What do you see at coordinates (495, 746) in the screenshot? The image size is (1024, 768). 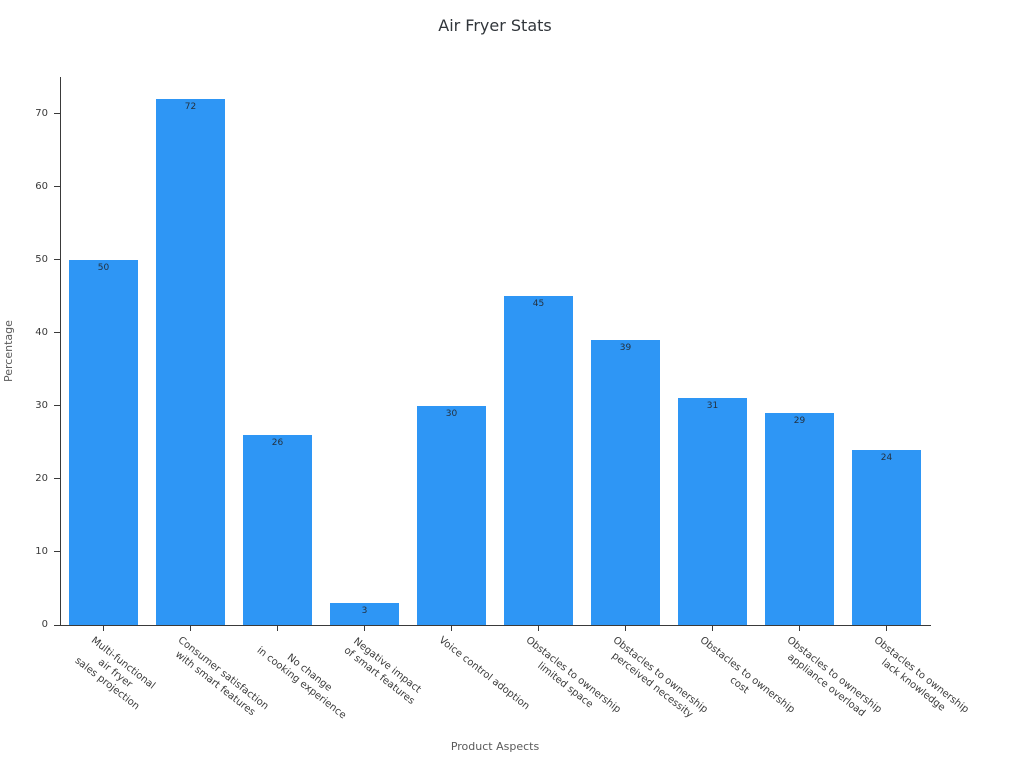 I see `x-axis-label: Product Aspects` at bounding box center [495, 746].